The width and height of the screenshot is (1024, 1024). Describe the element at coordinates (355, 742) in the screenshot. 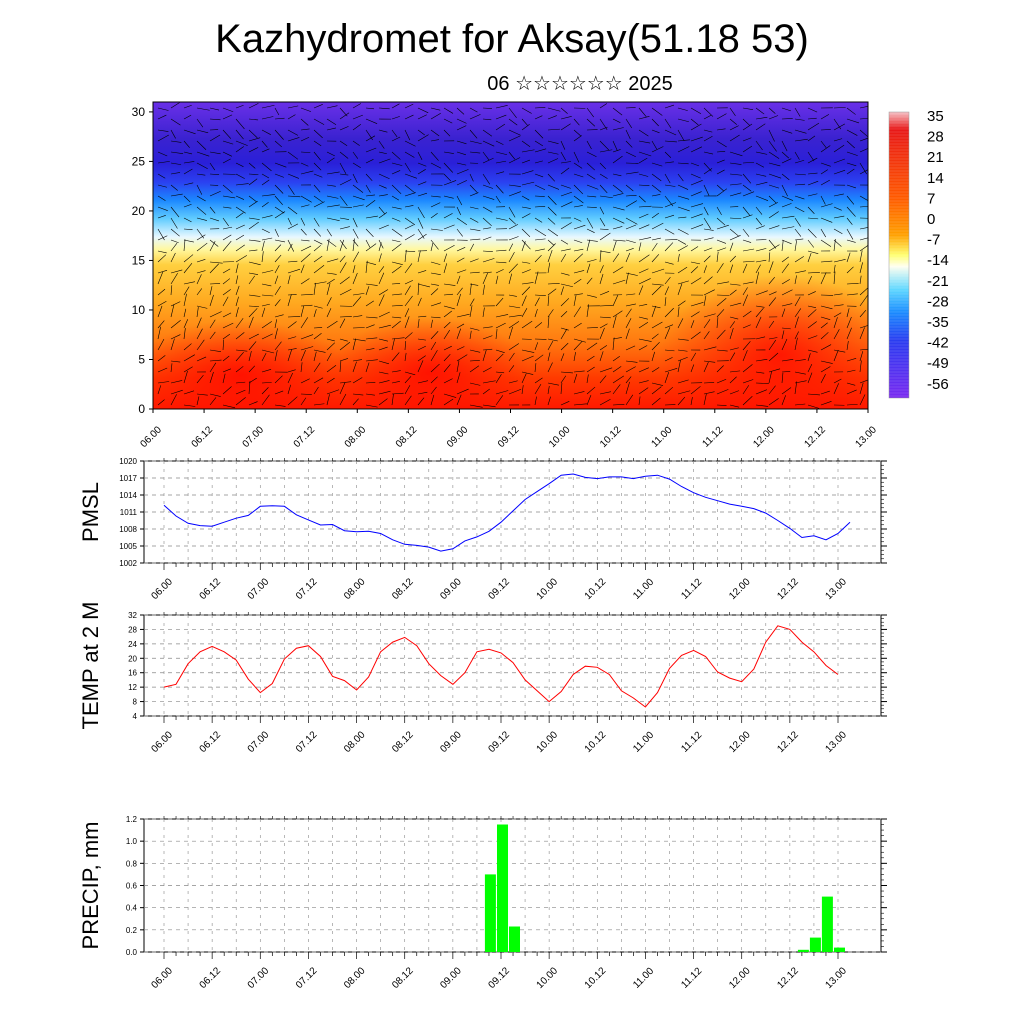

I see `temp-xtick-label: 08.00` at that location.